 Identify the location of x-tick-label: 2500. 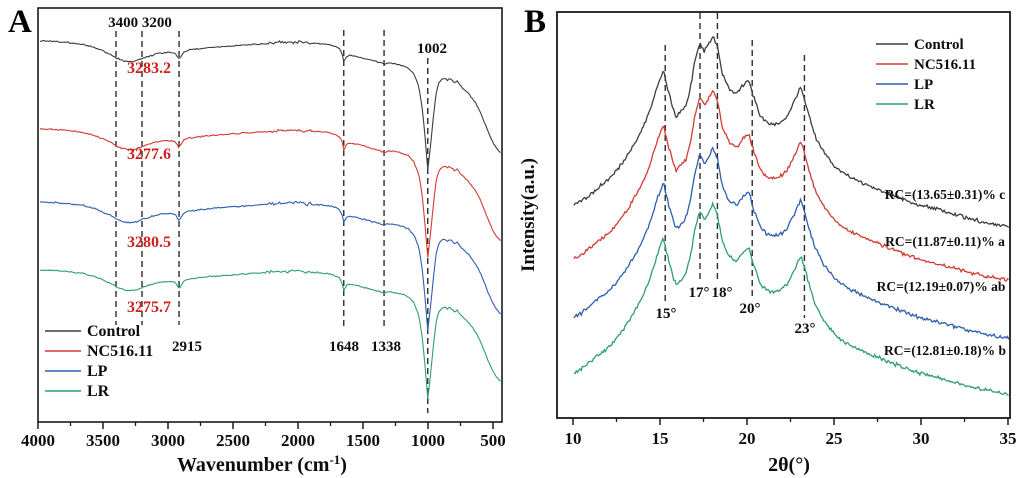
(233, 440).